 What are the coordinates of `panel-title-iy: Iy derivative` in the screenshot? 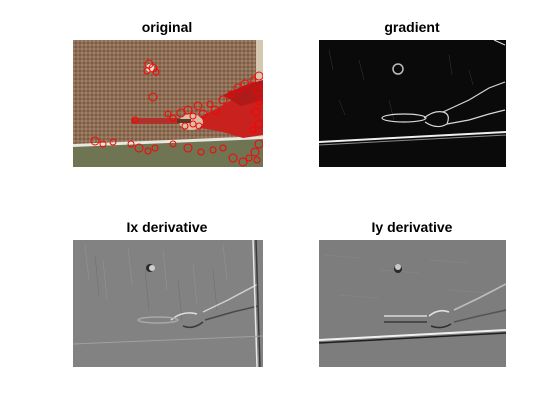 It's located at (412, 227).